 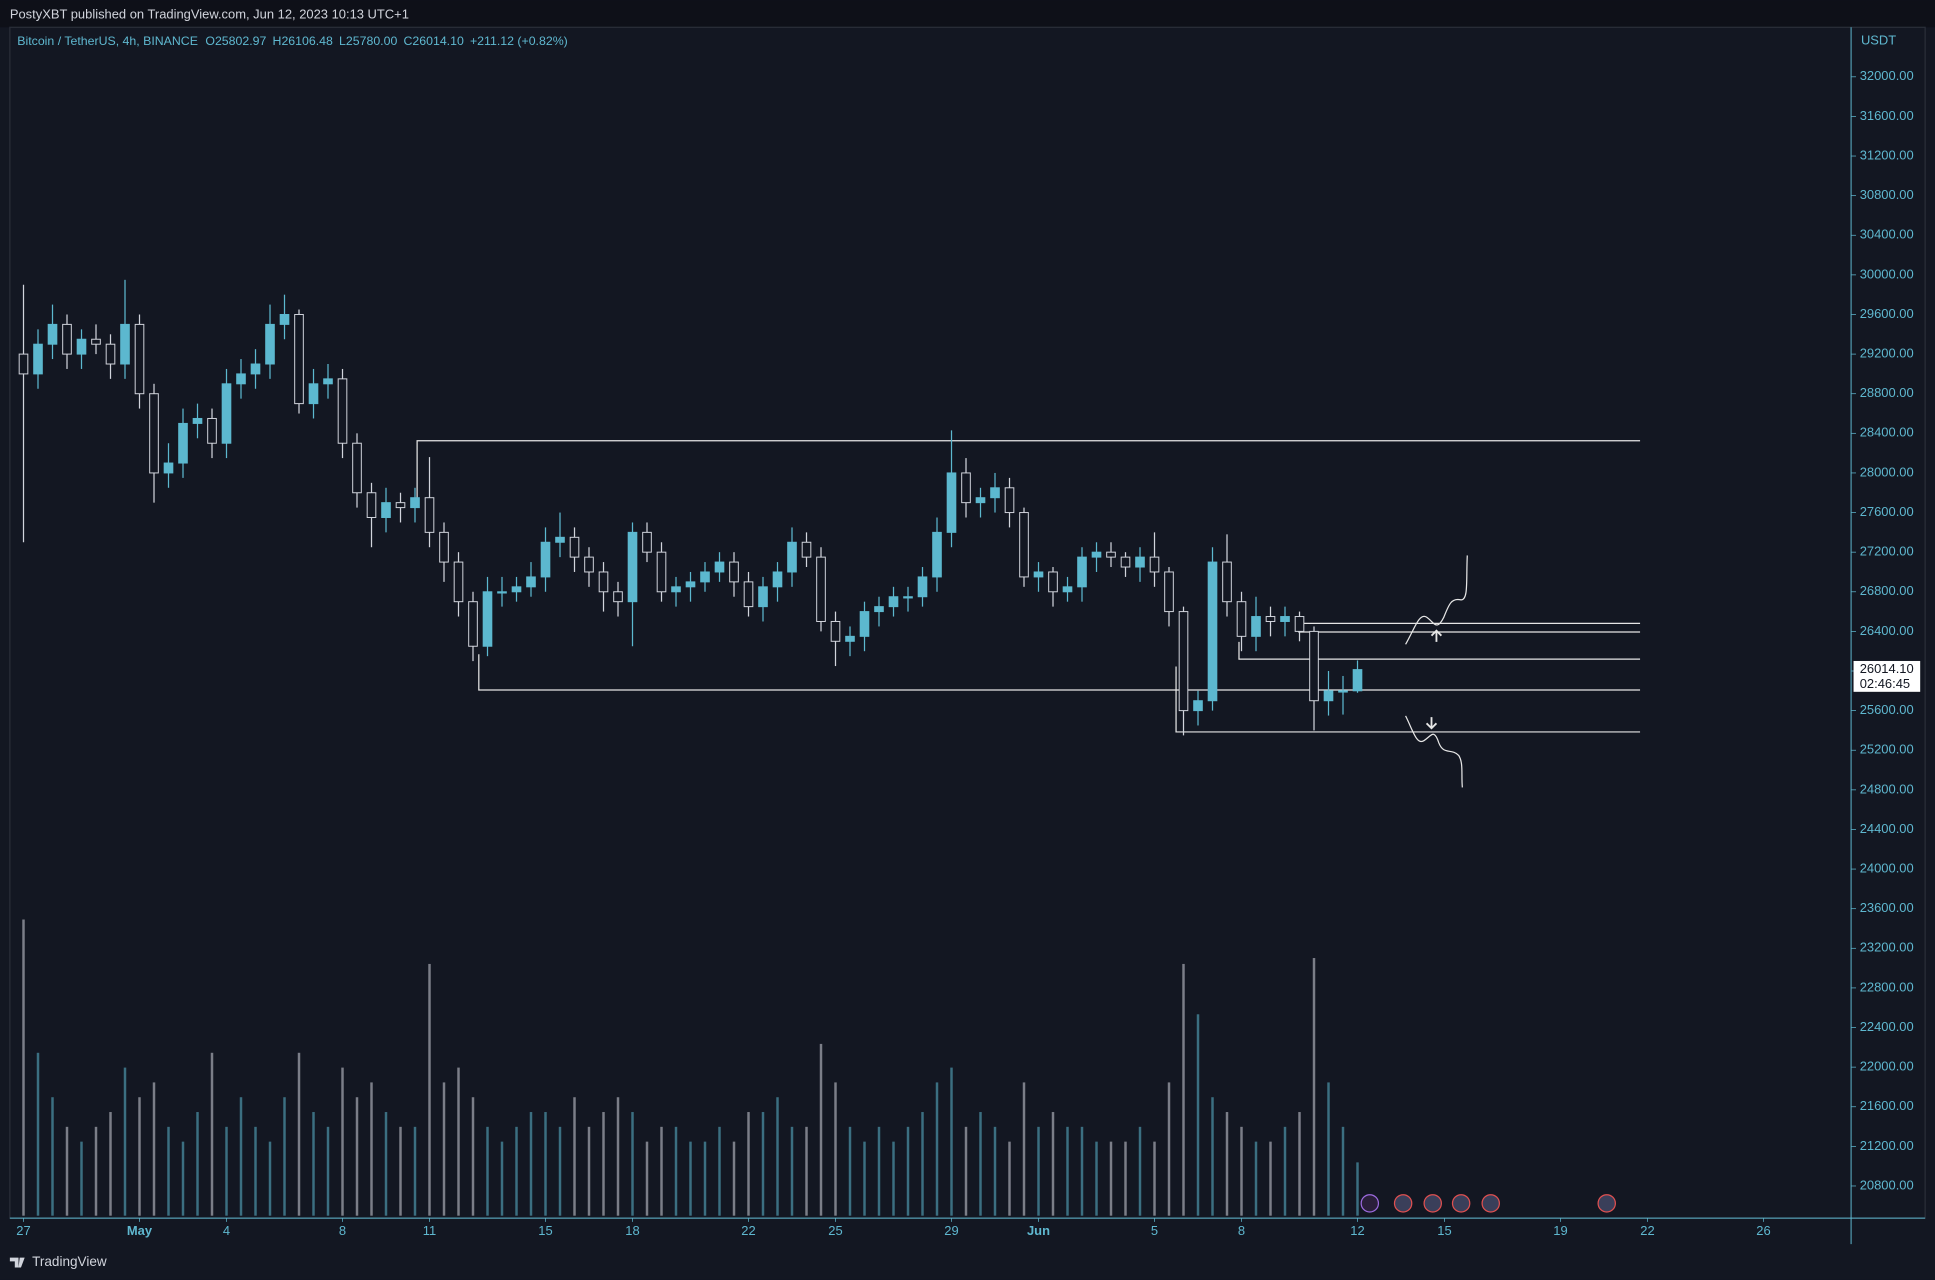 I want to click on y-tick-label: 23200.00, so click(x=1887, y=947).